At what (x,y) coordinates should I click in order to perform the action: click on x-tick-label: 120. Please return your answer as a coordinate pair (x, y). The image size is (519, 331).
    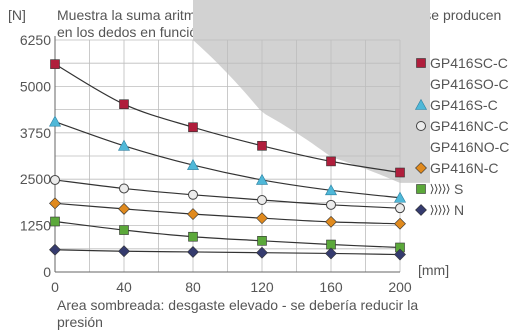
    Looking at the image, I should click on (262, 287).